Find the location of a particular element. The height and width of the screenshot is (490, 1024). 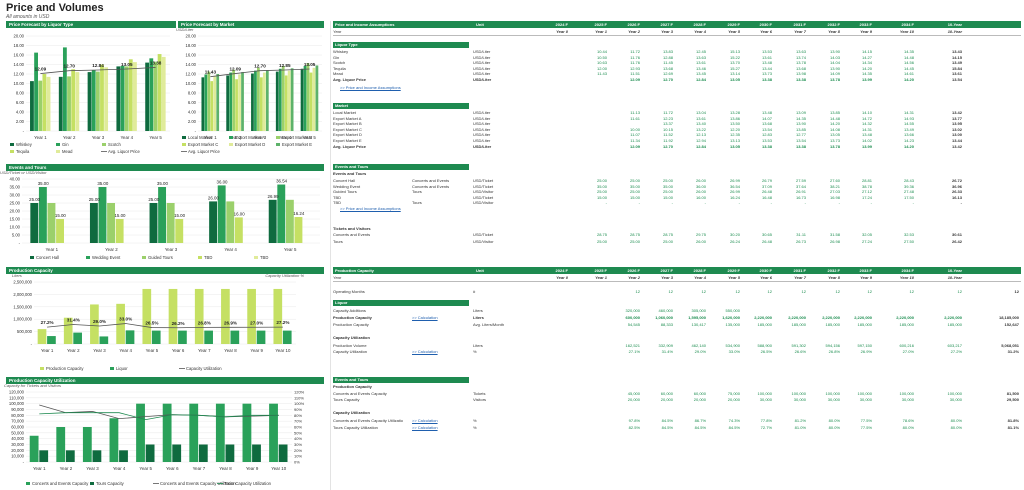

y-tick-label: 5.00 is located at coordinates (16, 235).